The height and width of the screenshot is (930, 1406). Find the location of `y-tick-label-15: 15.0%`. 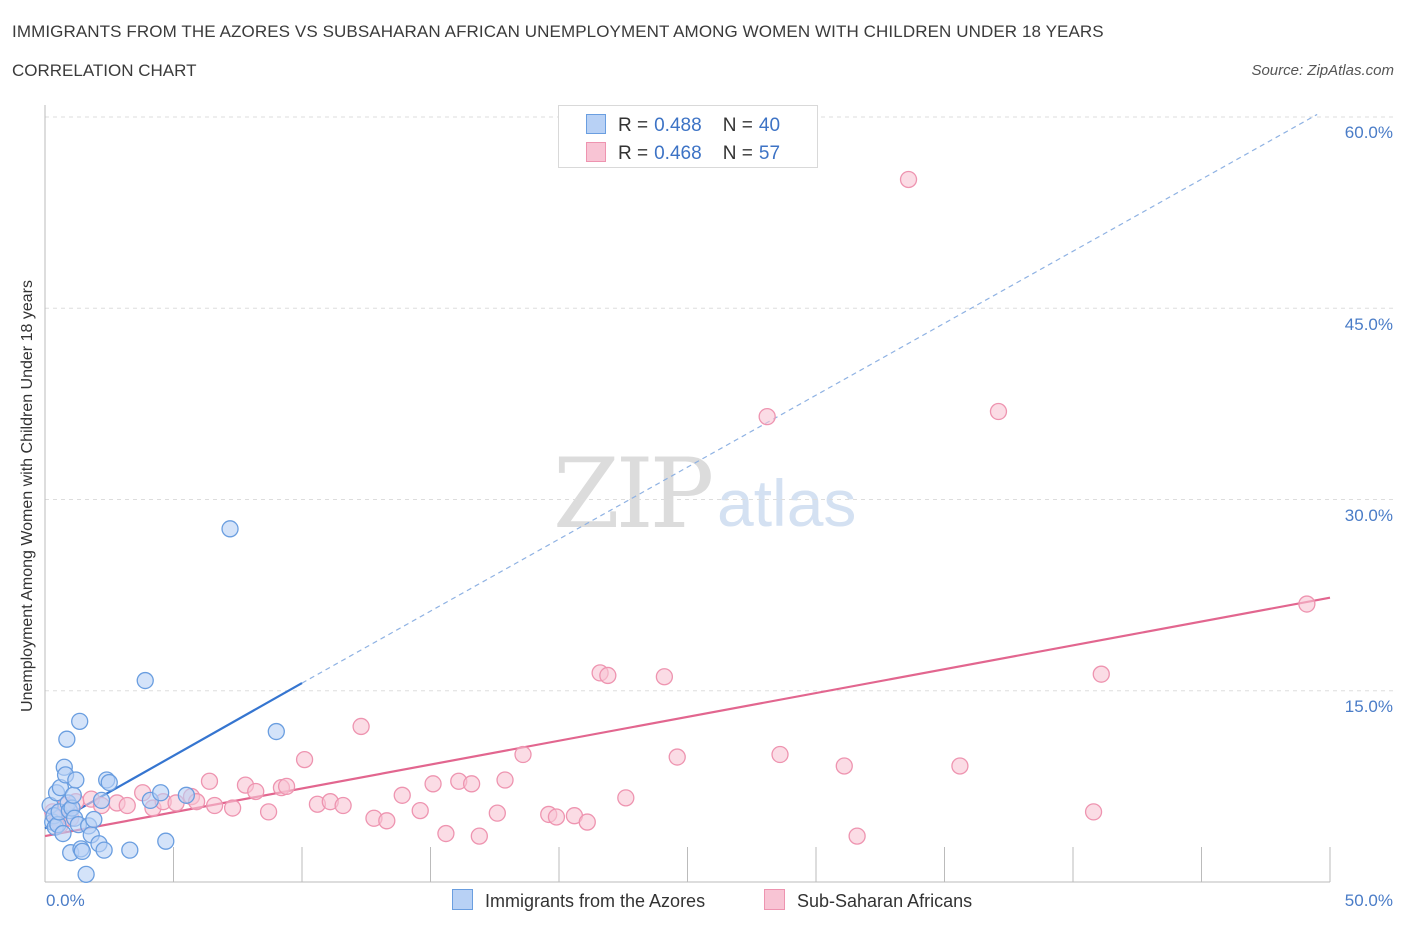

y-tick-label-15: 15.0% is located at coordinates (1368, 706).